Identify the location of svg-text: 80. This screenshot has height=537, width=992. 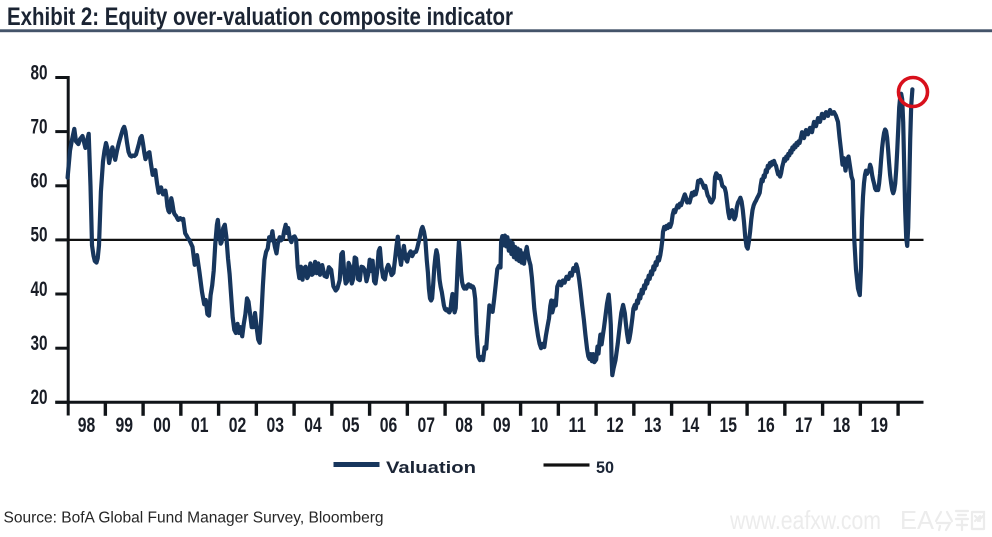
(39, 72).